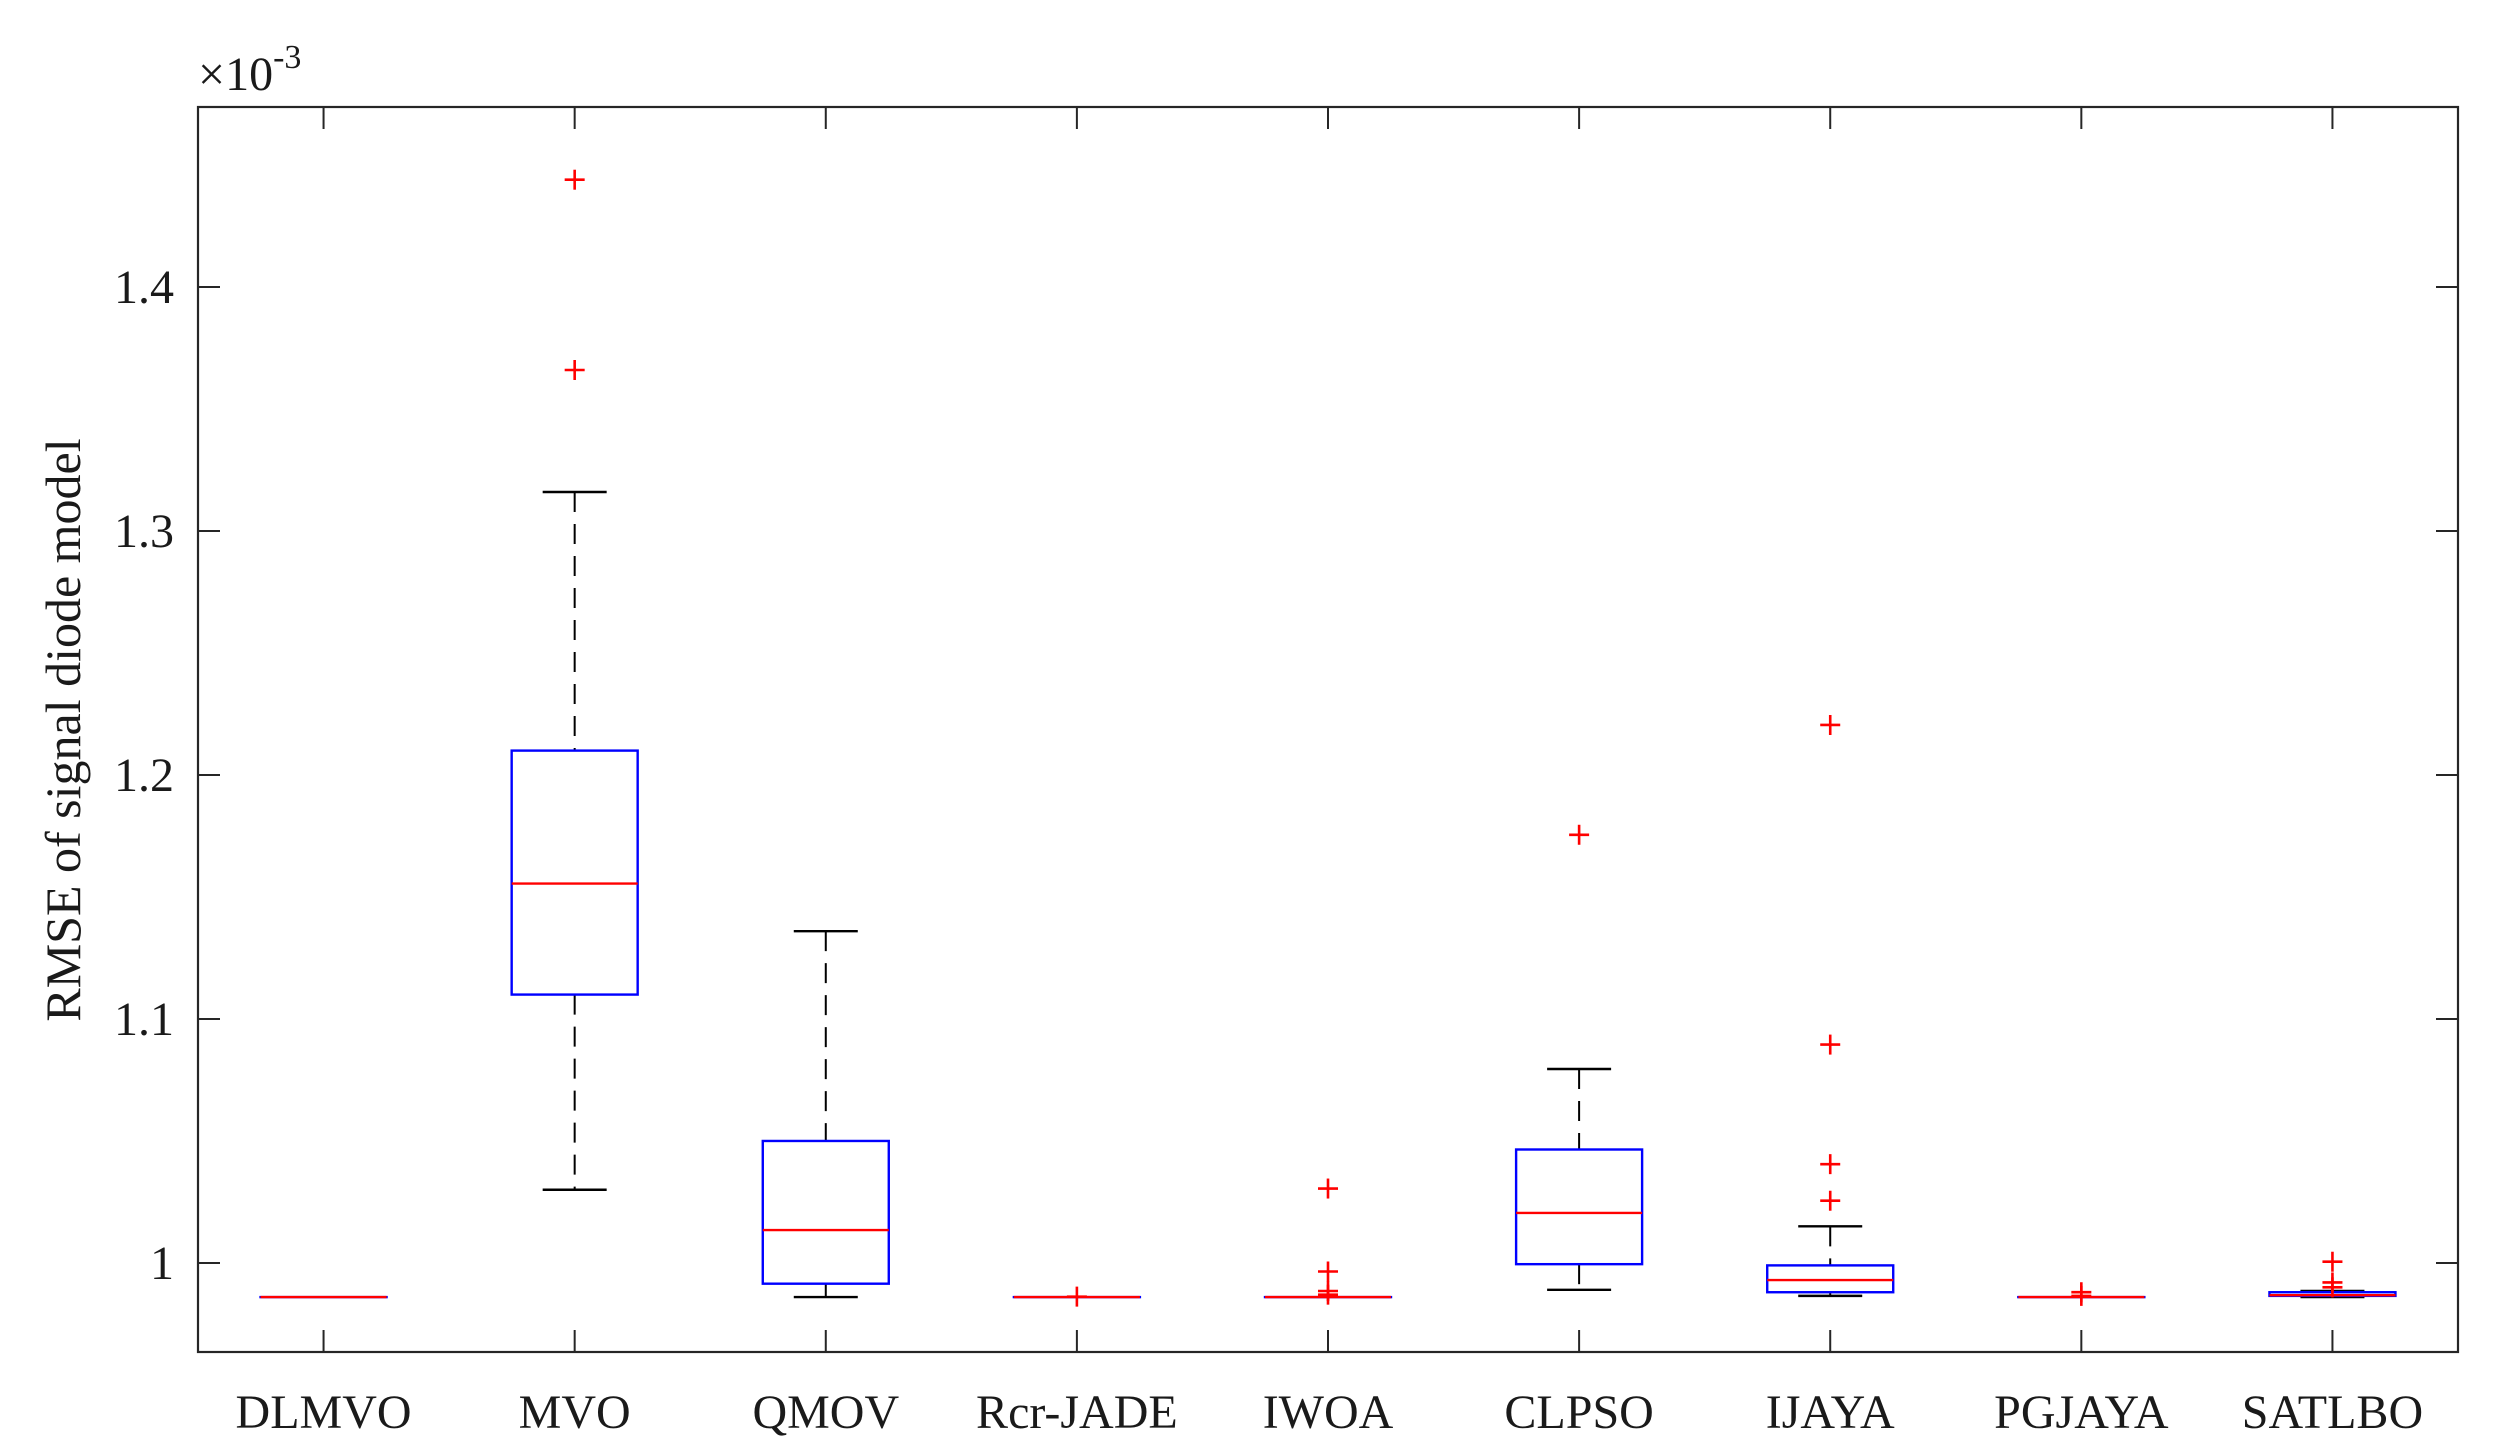  I want to click on x-tick-label: DLMVO, so click(324, 1412).